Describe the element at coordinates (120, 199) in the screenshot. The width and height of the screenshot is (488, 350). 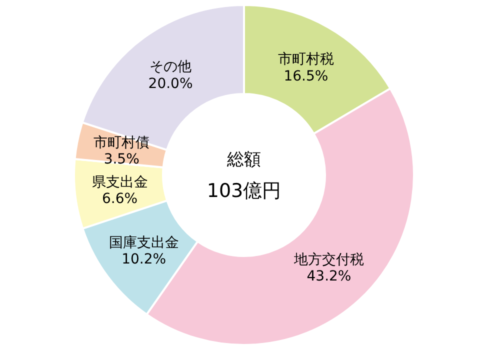
I see `data-label: 6.6%` at that location.